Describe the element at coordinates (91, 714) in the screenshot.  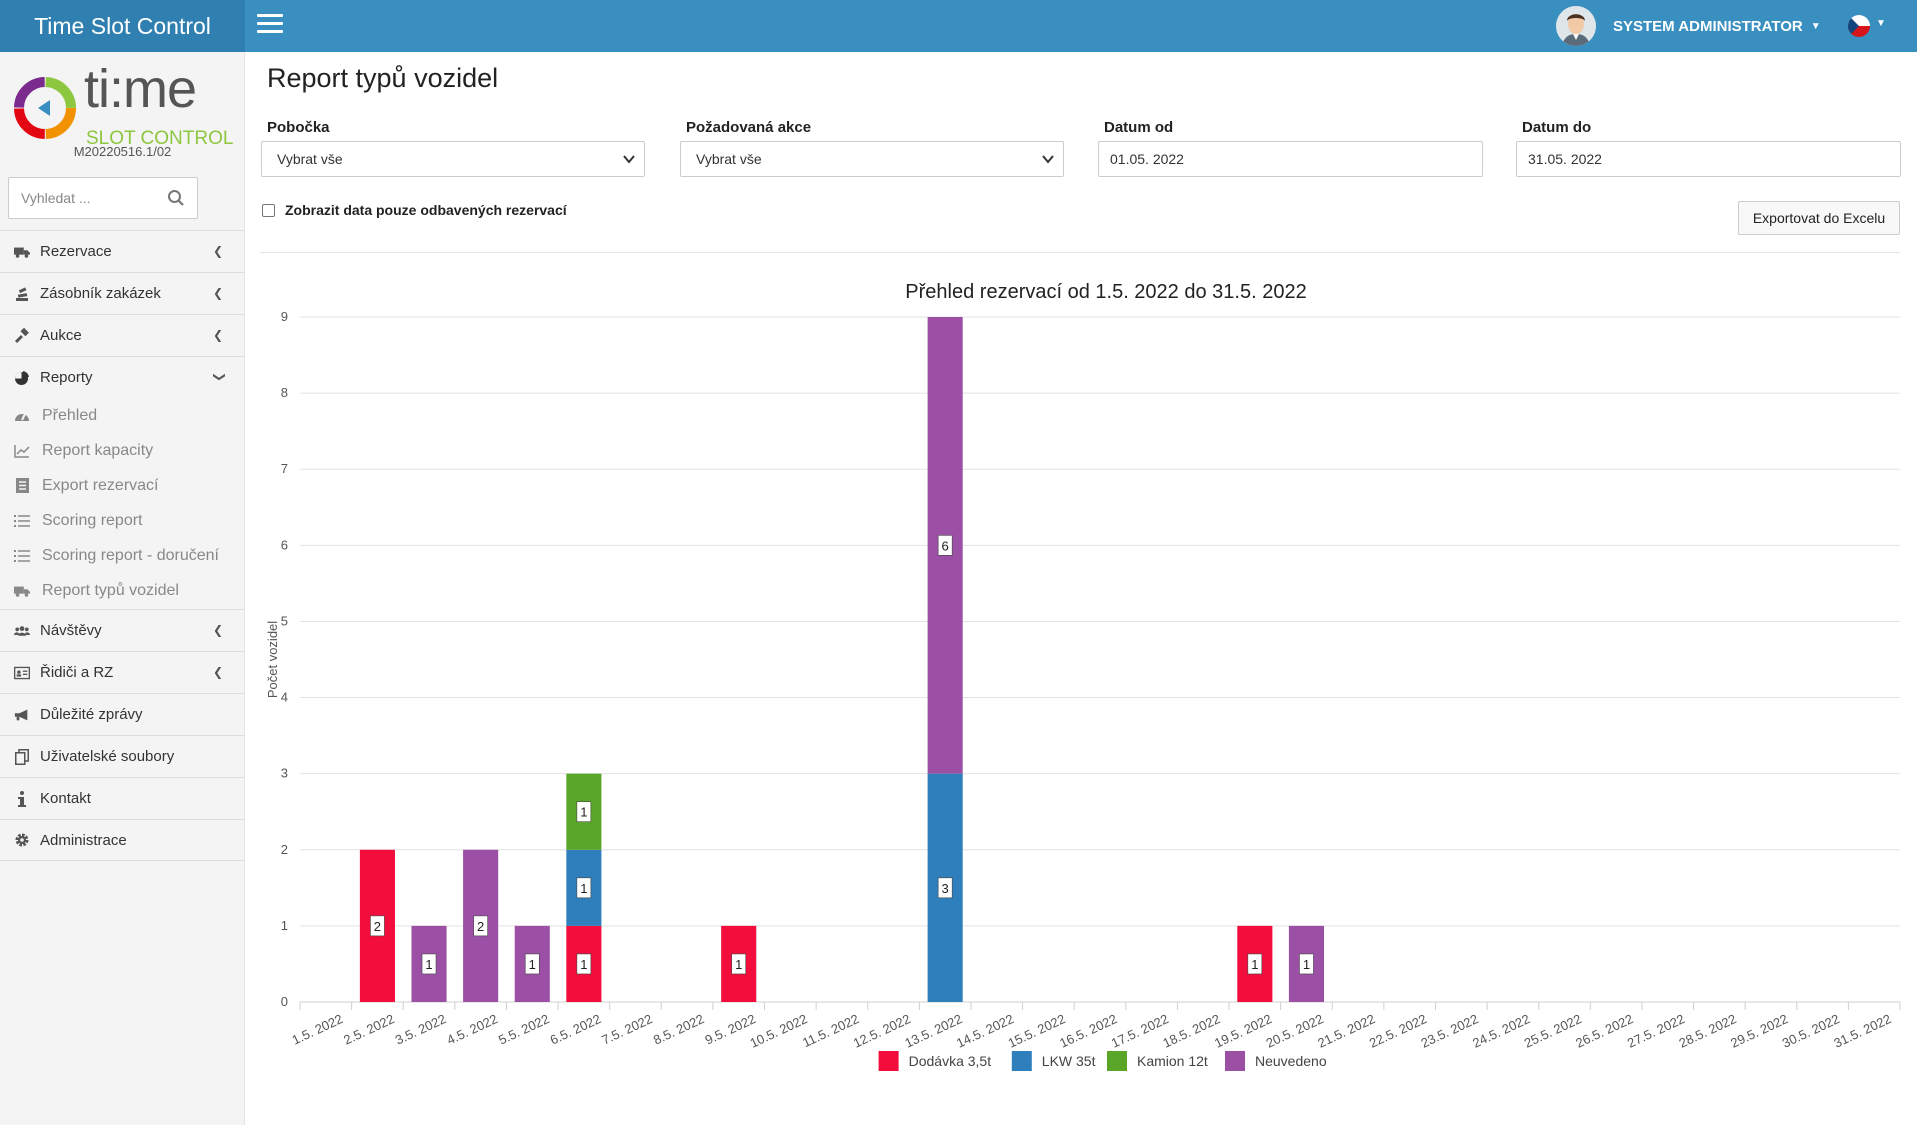
I see `sidebar-item-label: Důležité zprávy` at that location.